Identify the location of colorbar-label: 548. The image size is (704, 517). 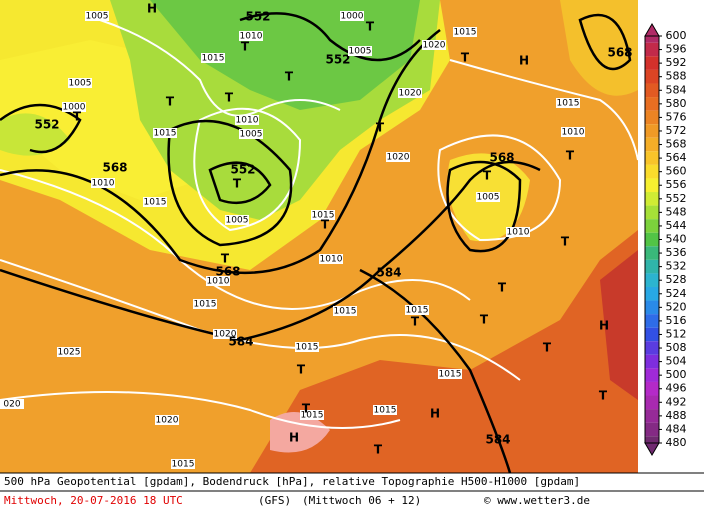
(676, 211).